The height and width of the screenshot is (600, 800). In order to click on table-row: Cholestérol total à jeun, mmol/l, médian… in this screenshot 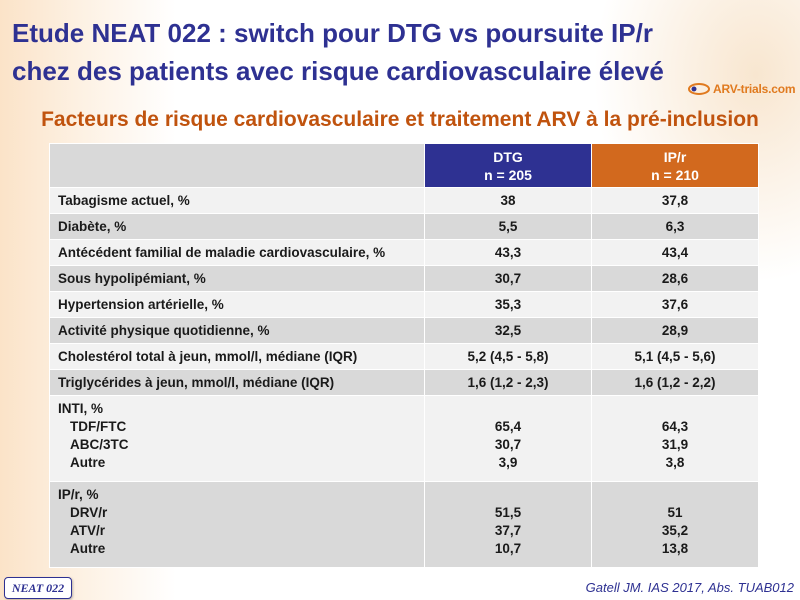, I will do `click(404, 356)`.